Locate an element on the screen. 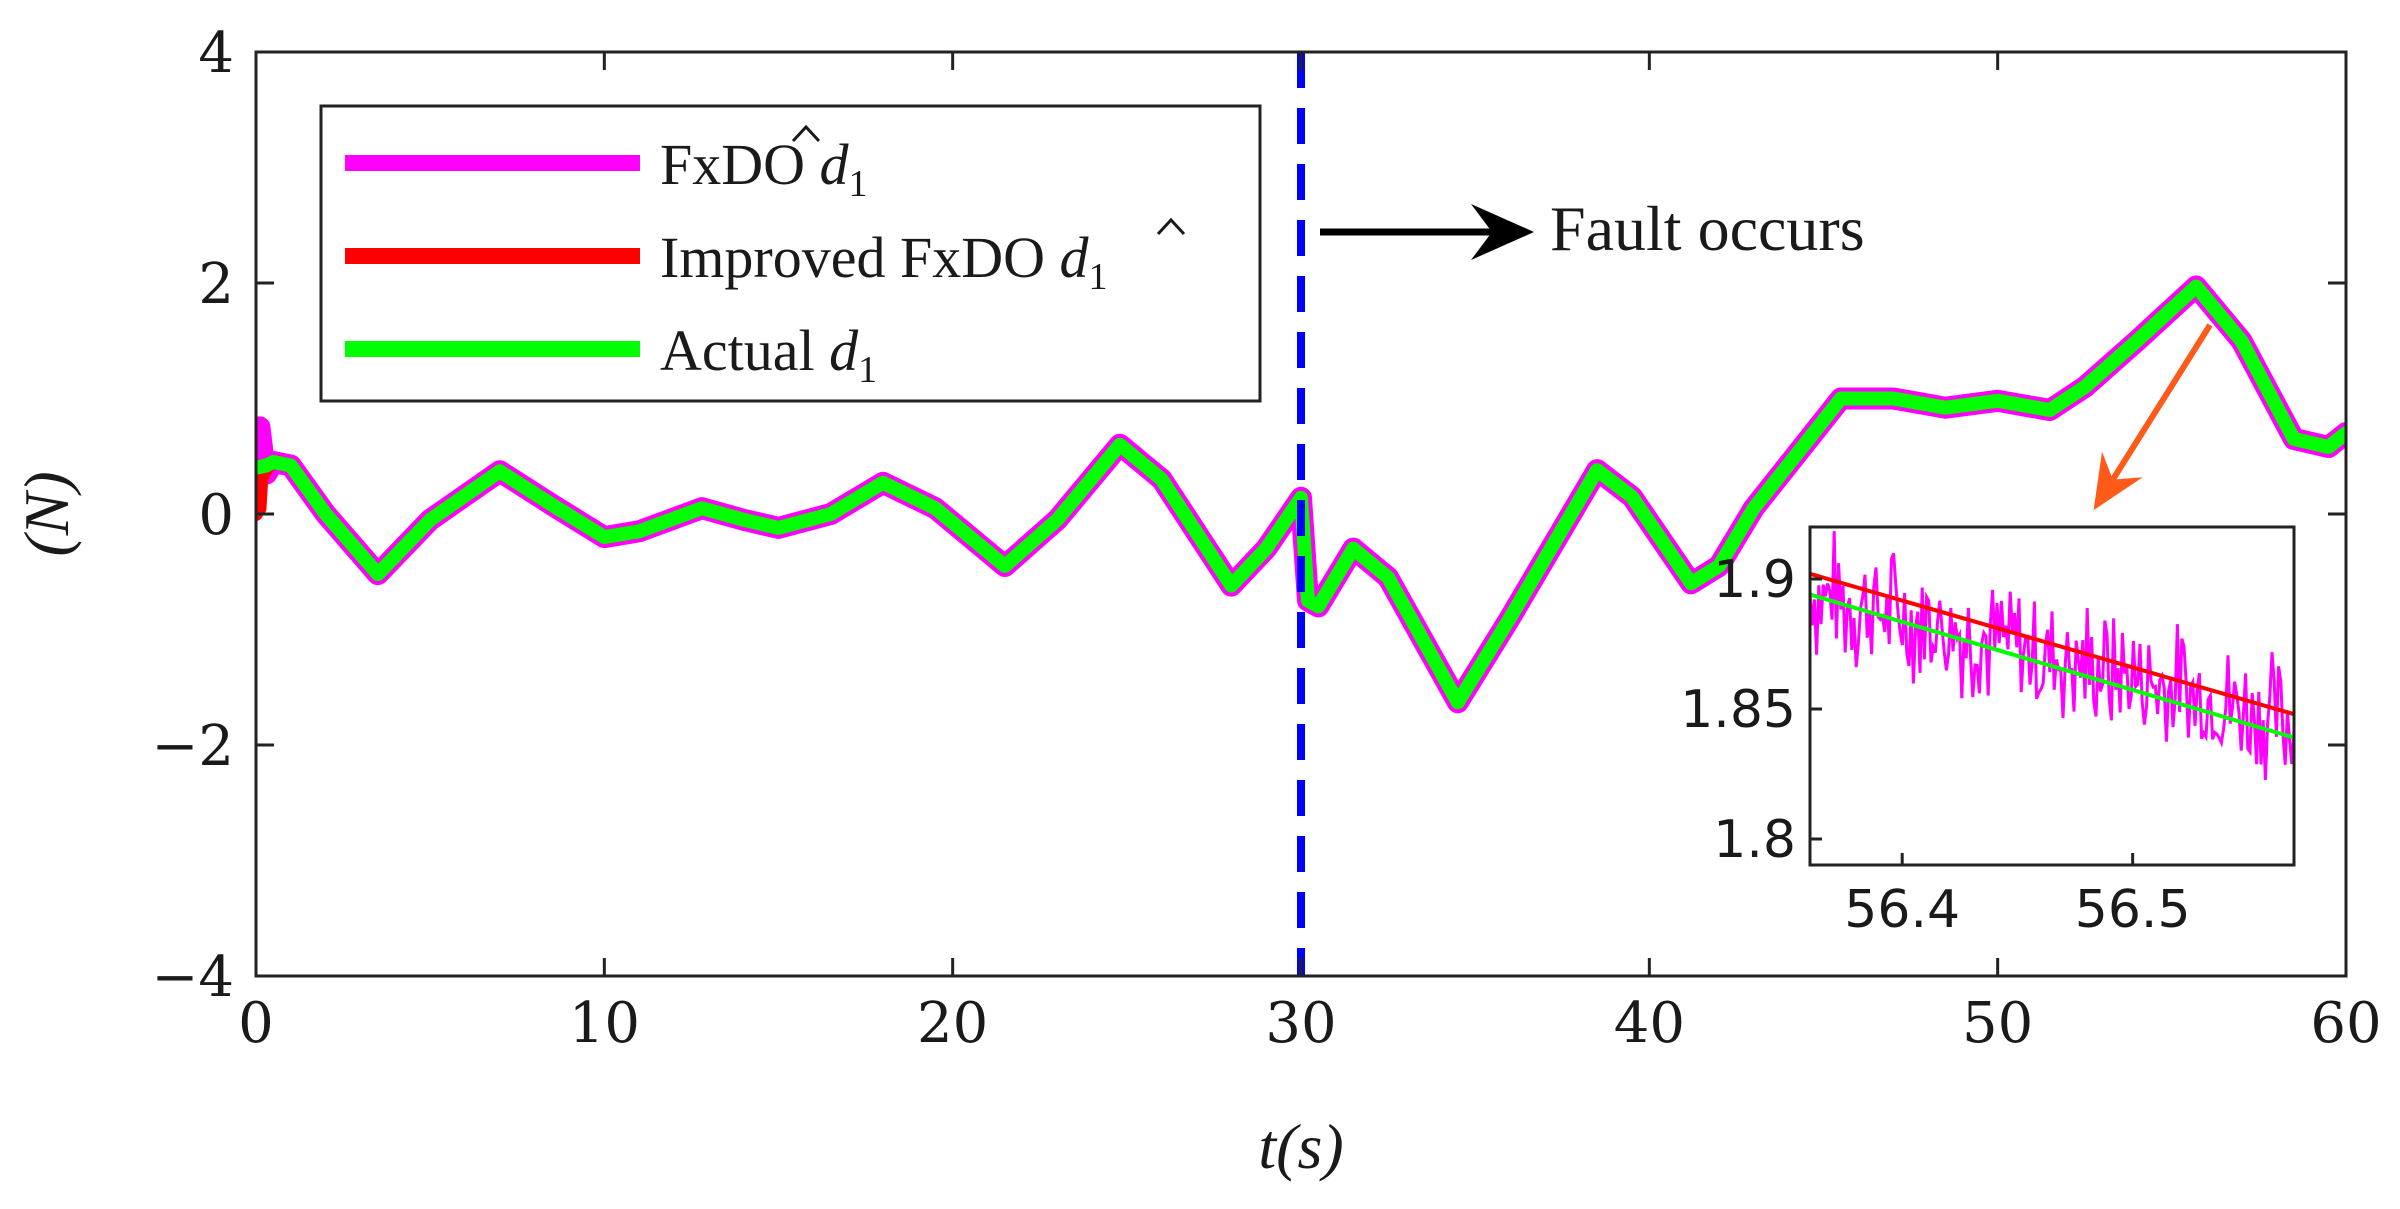  inset-y-tick-label: 1.85 is located at coordinates (1738, 710).